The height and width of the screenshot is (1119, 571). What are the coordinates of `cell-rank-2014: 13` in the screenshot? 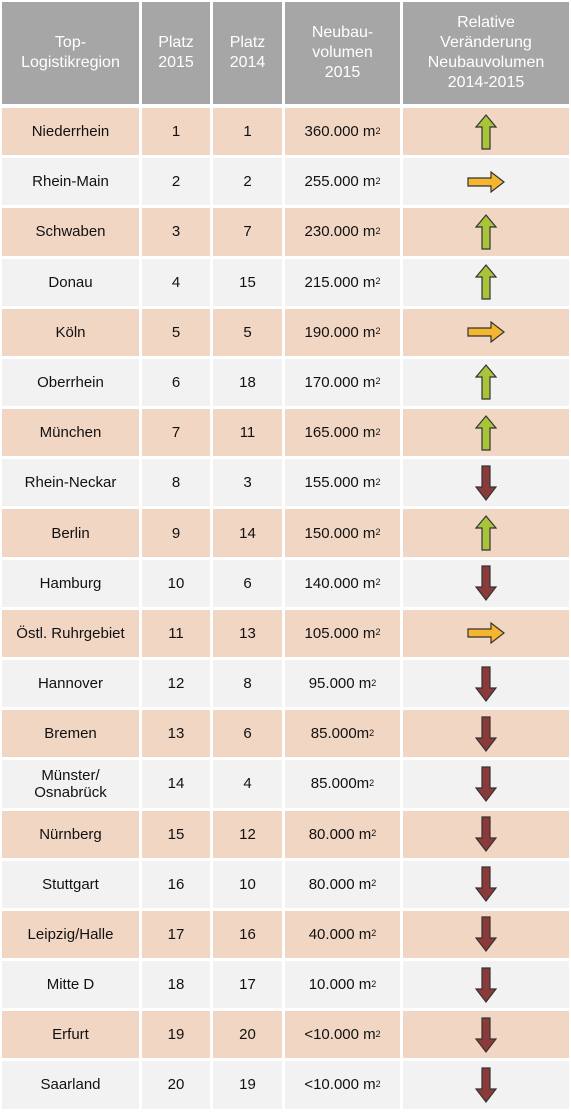 It's located at (247, 633).